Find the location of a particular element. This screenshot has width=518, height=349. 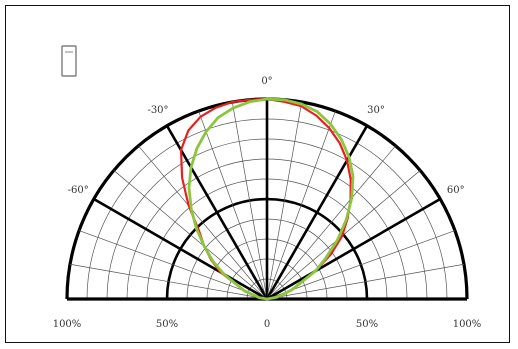

angle-label: -30° is located at coordinates (157, 110).